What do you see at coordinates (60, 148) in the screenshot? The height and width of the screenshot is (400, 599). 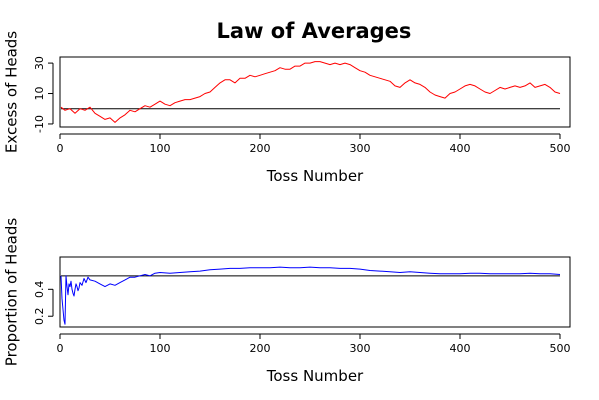 I see `excess-heads-x-tick-label: 0` at bounding box center [60, 148].